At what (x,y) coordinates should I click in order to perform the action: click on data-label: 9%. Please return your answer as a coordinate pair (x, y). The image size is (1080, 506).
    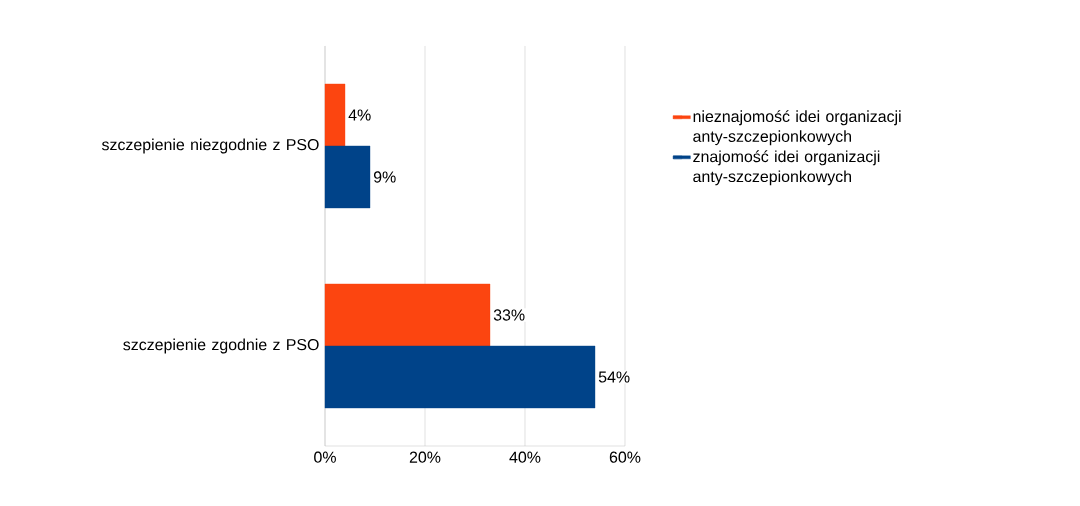
    Looking at the image, I should click on (384, 177).